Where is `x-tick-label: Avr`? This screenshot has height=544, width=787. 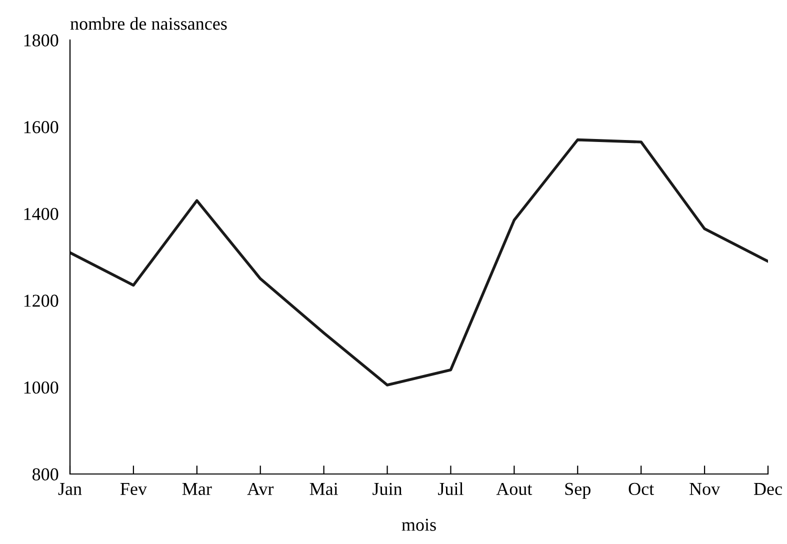 x-tick-label: Avr is located at coordinates (260, 489).